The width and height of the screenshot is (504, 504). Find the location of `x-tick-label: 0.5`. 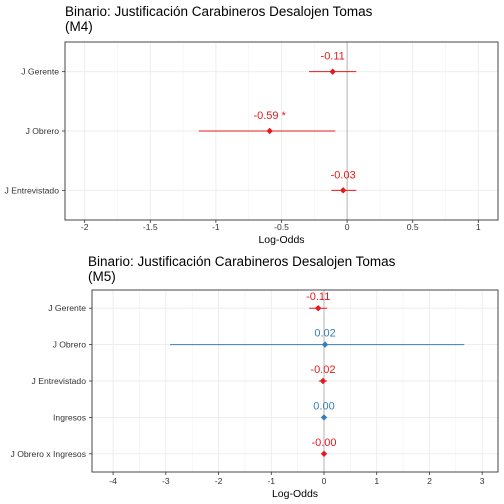

x-tick-label: 0.5 is located at coordinates (413, 227).